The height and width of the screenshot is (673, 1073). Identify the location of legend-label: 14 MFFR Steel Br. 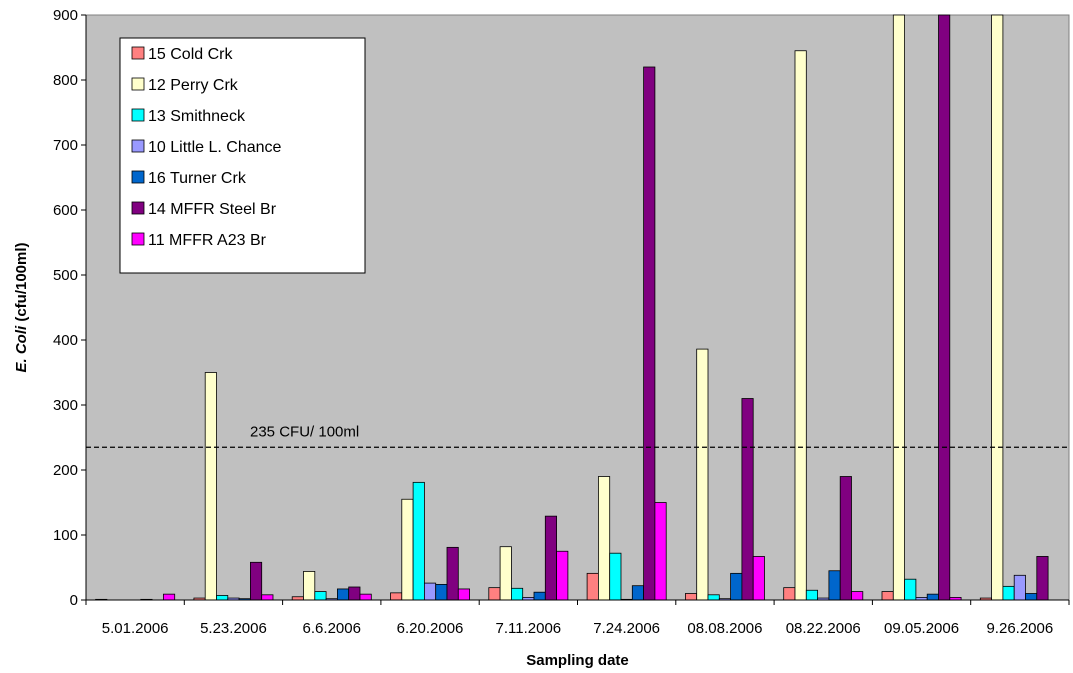
(212, 209).